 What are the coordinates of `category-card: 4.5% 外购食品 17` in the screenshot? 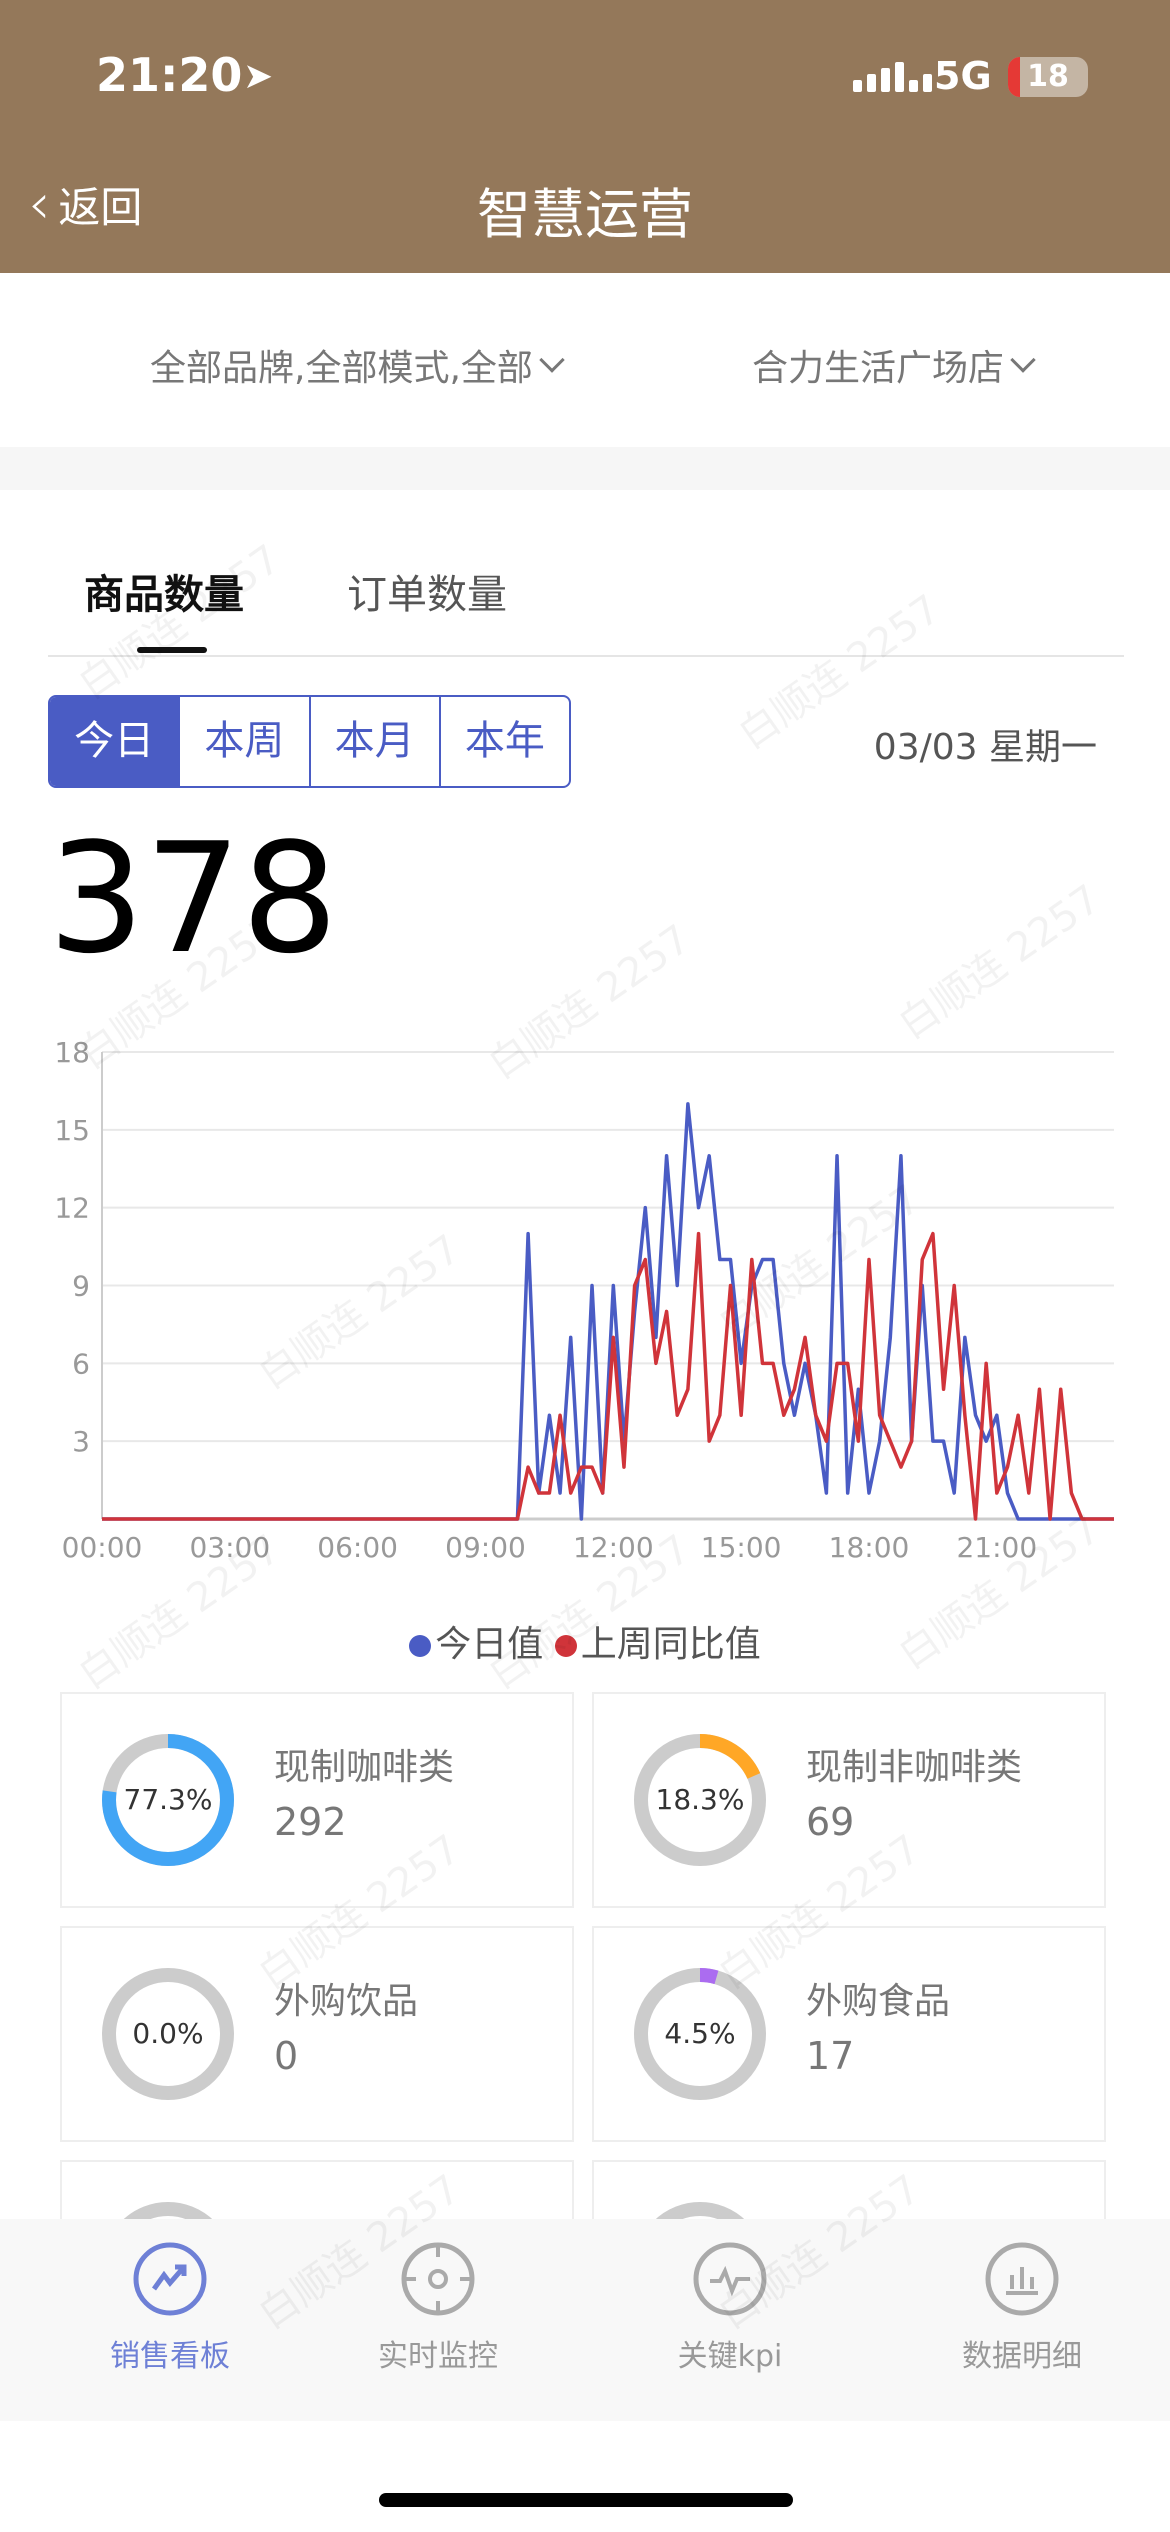 It's located at (849, 2034).